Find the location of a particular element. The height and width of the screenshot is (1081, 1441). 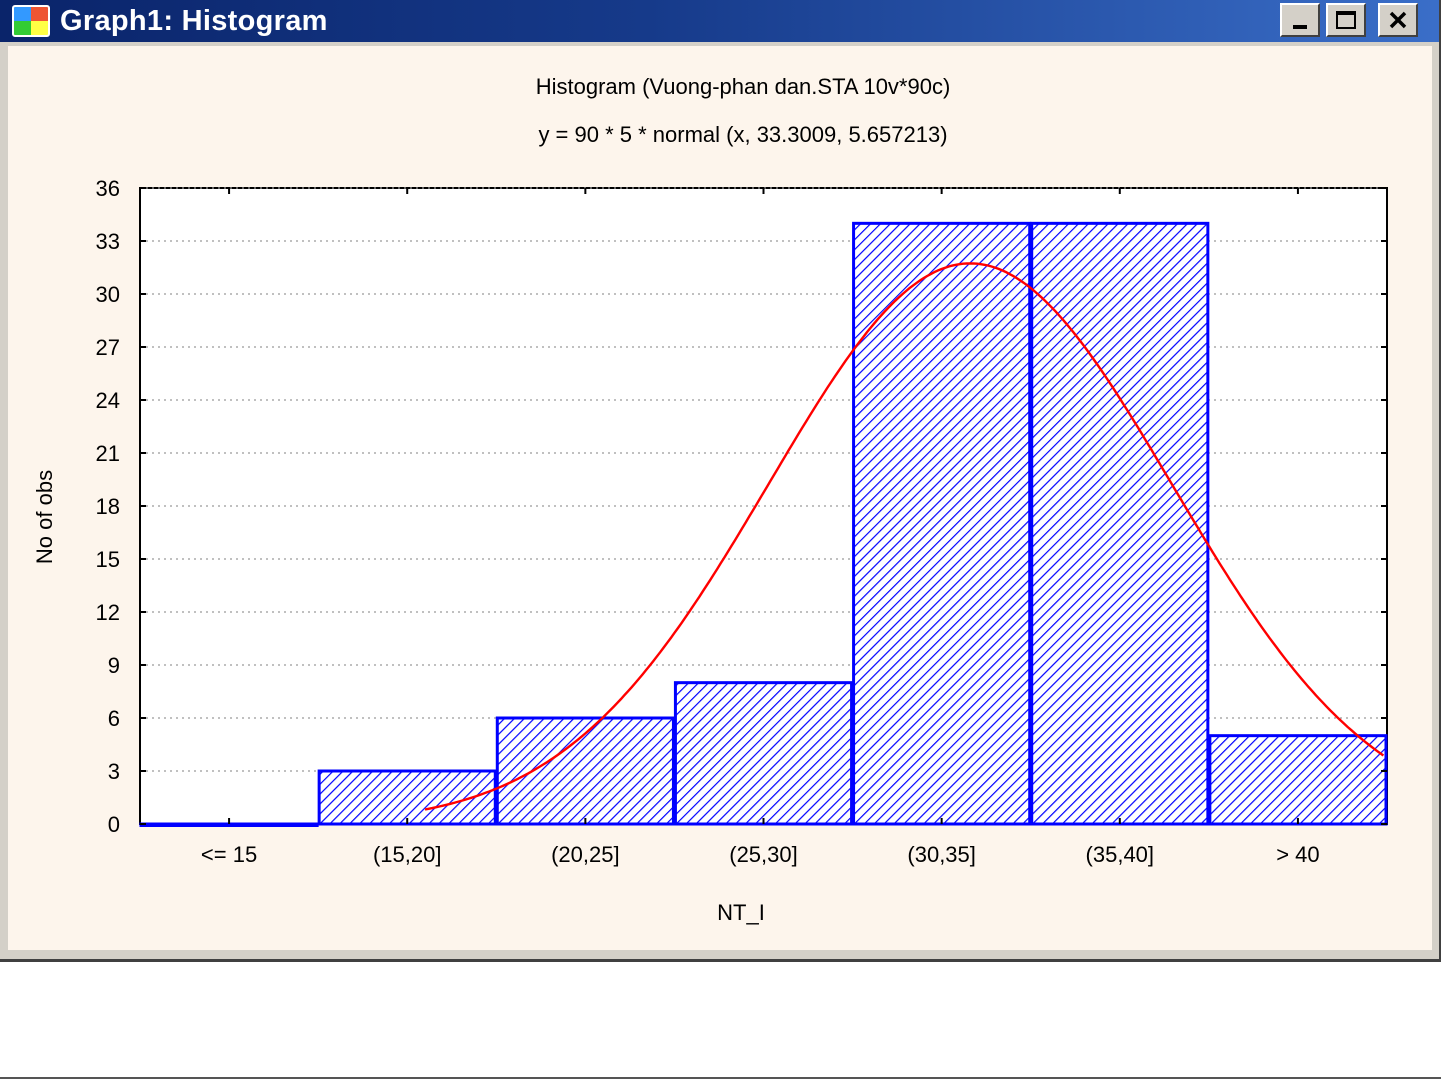

y-tick-label: 36 is located at coordinates (108, 188).